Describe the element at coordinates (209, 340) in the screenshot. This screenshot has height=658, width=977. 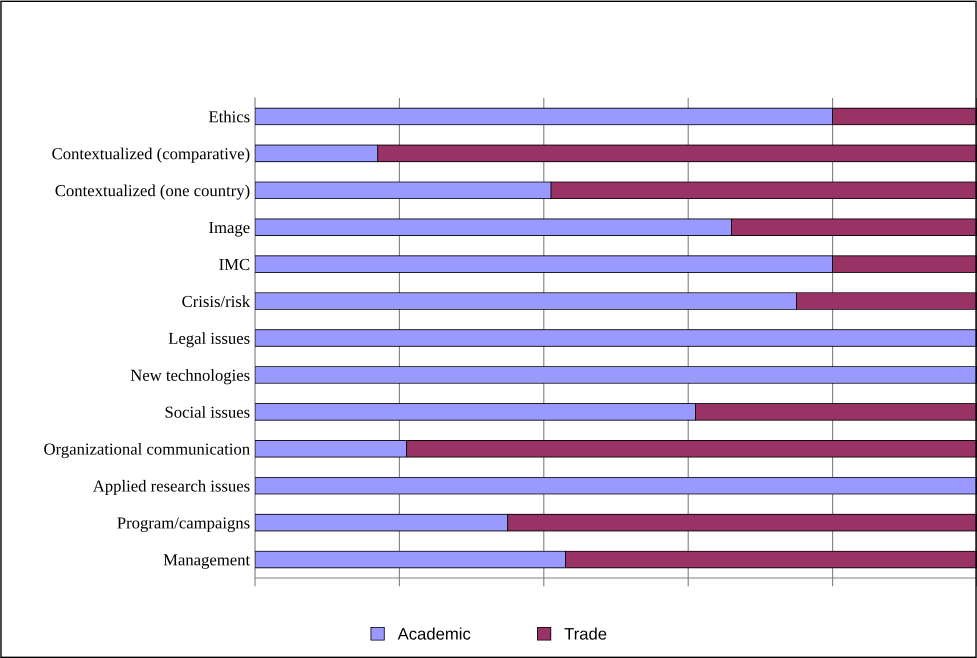
I see `y-tick-label: Legal issues` at that location.